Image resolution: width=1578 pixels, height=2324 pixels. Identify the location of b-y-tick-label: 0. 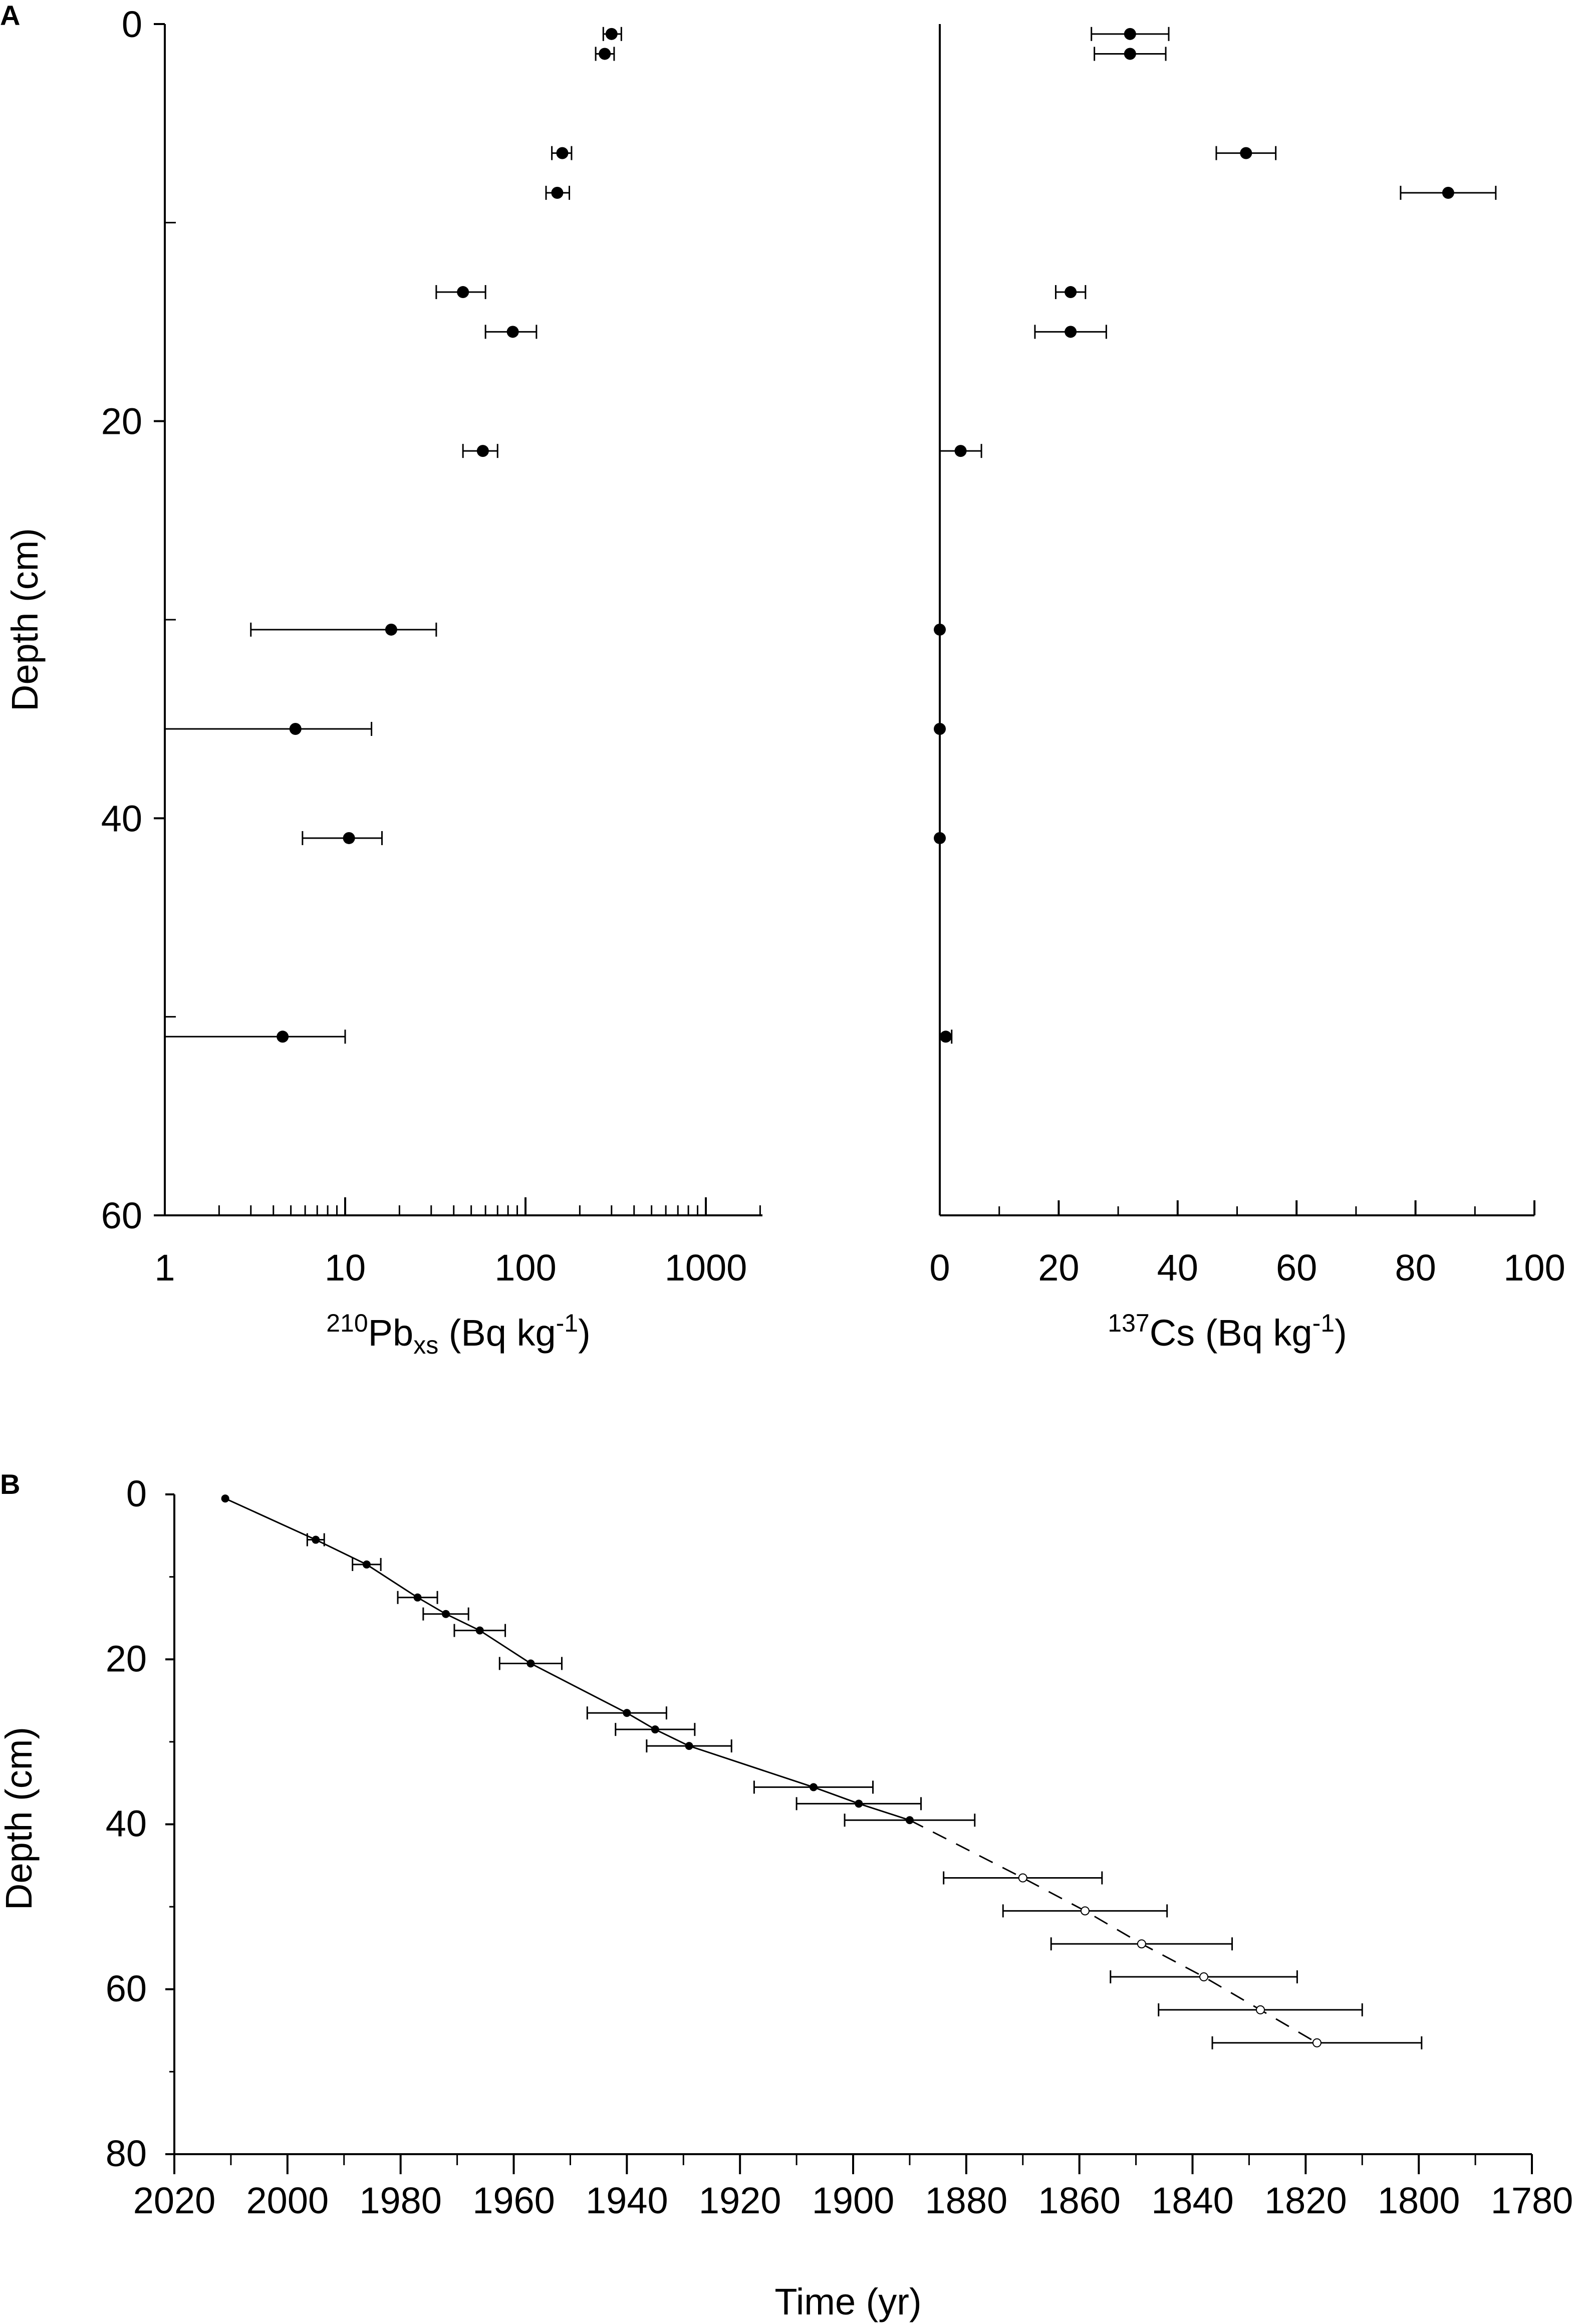
(136, 1493).